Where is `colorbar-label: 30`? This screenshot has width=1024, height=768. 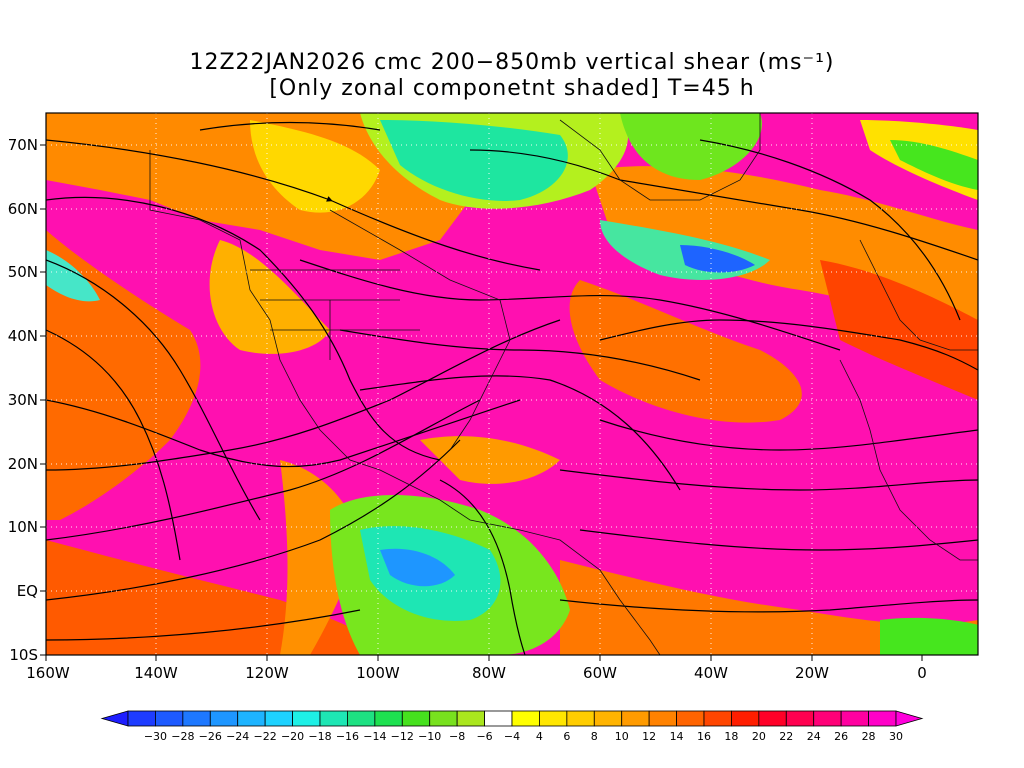
colorbar-label: 30 is located at coordinates (896, 736).